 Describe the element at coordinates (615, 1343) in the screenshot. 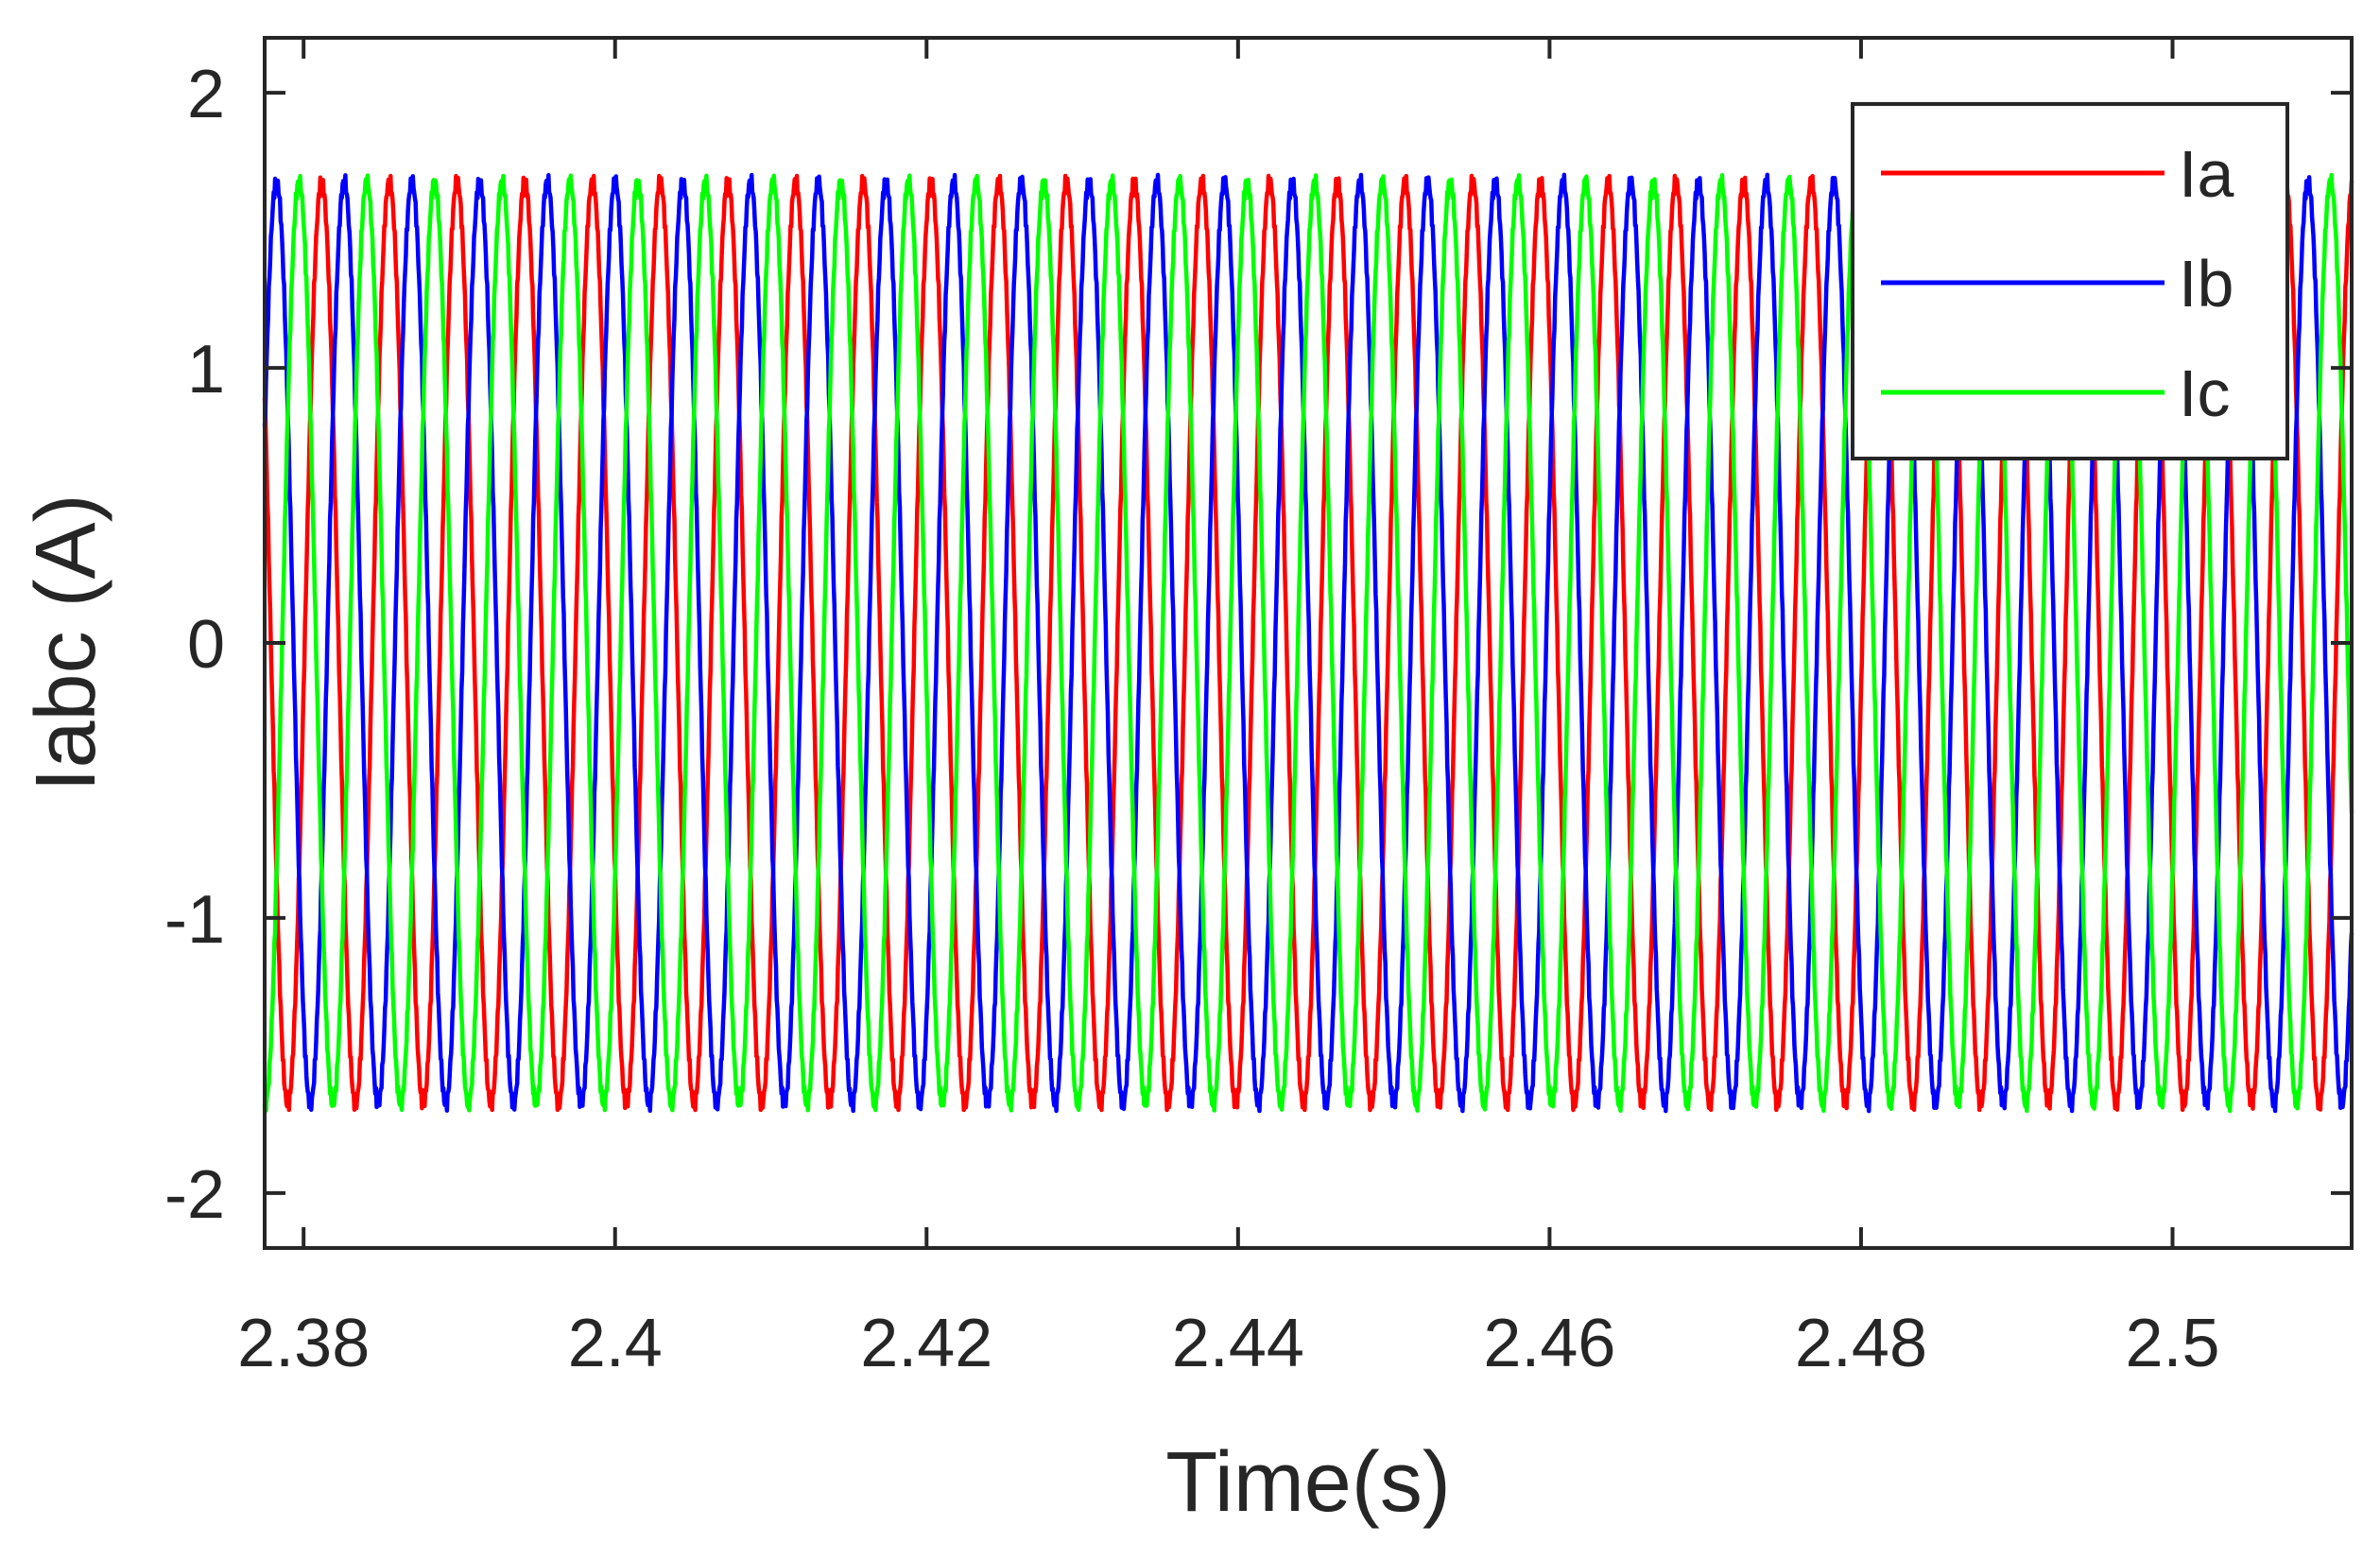

I see `x-tick-label: 2.4` at that location.